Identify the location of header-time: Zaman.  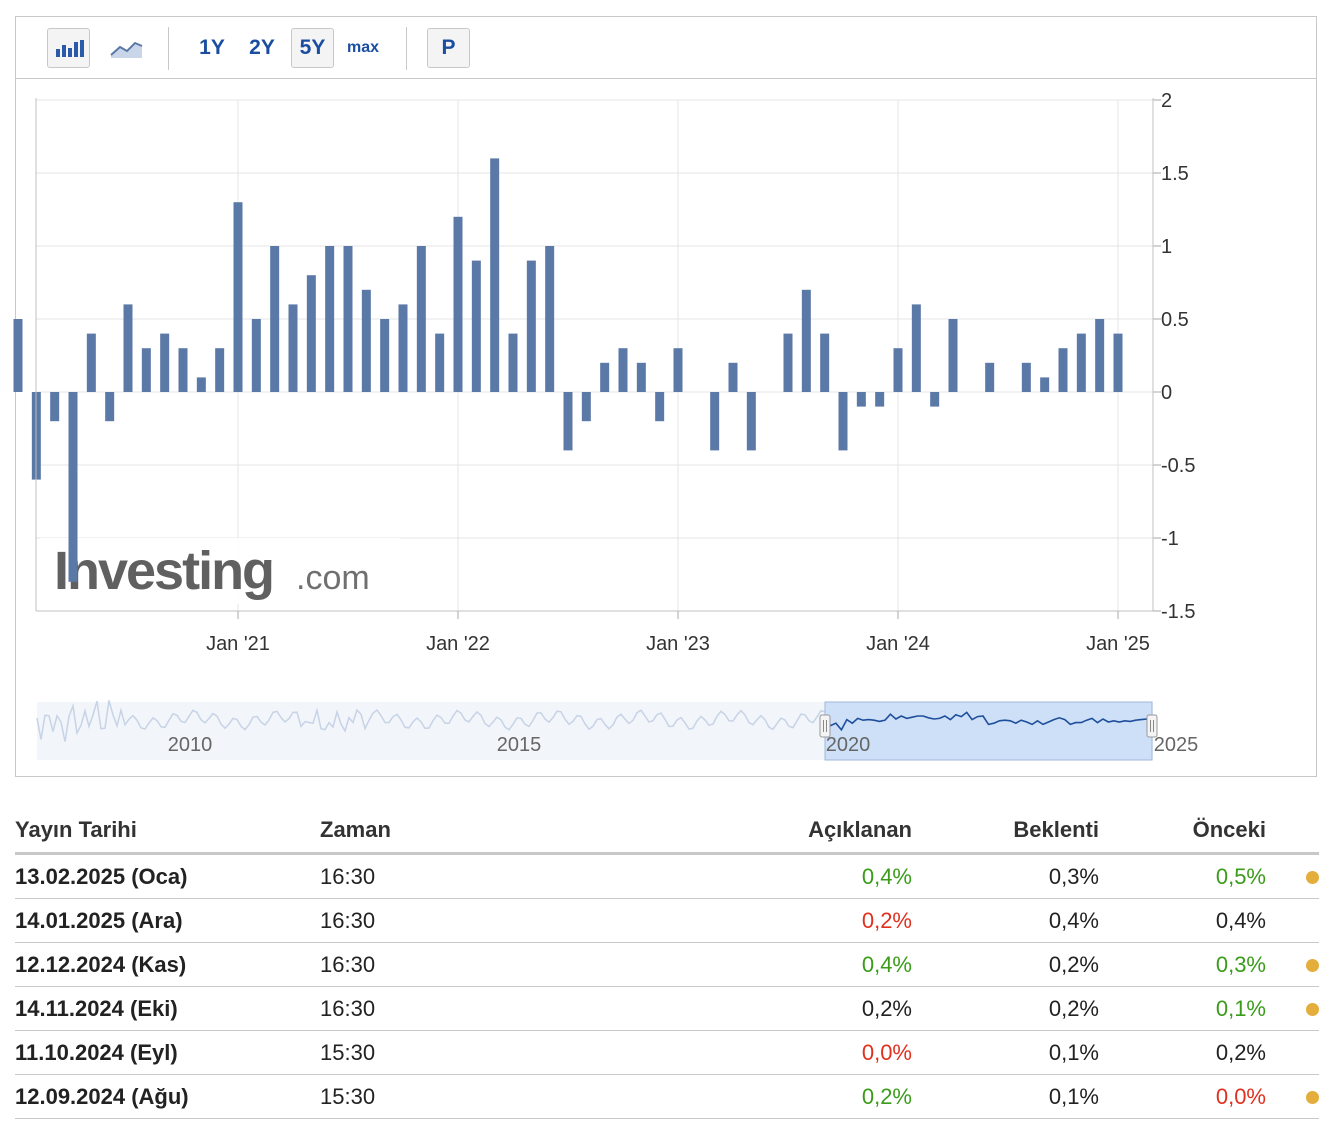
(420, 831).